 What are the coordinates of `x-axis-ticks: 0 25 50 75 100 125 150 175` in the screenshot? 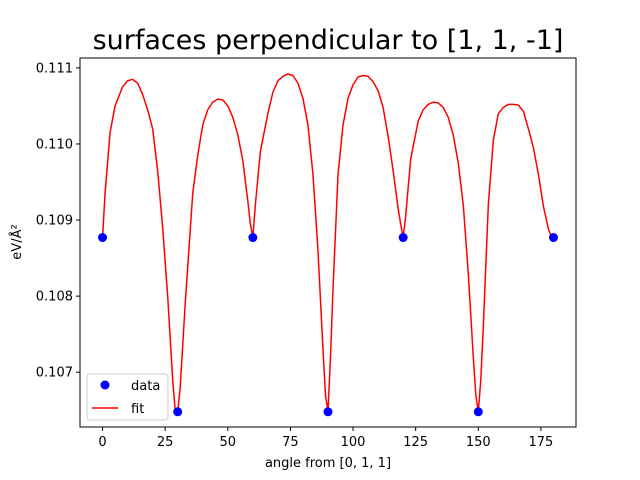 It's located at (325, 438).